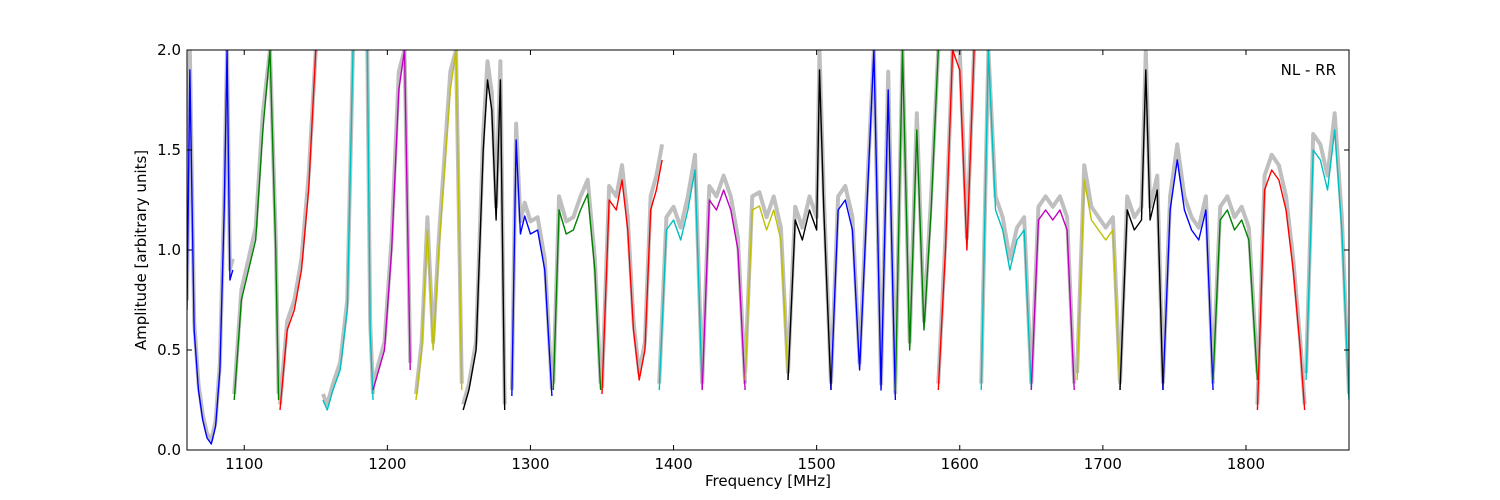 Image resolution: width=1500 pixels, height=500 pixels. What do you see at coordinates (244, 464) in the screenshot?
I see `x-tick-label: 1100` at bounding box center [244, 464].